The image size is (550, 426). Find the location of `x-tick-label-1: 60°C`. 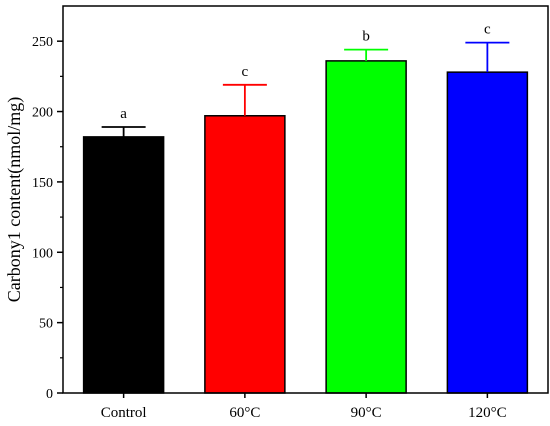

x-tick-label-1: 60°C is located at coordinates (244, 413).